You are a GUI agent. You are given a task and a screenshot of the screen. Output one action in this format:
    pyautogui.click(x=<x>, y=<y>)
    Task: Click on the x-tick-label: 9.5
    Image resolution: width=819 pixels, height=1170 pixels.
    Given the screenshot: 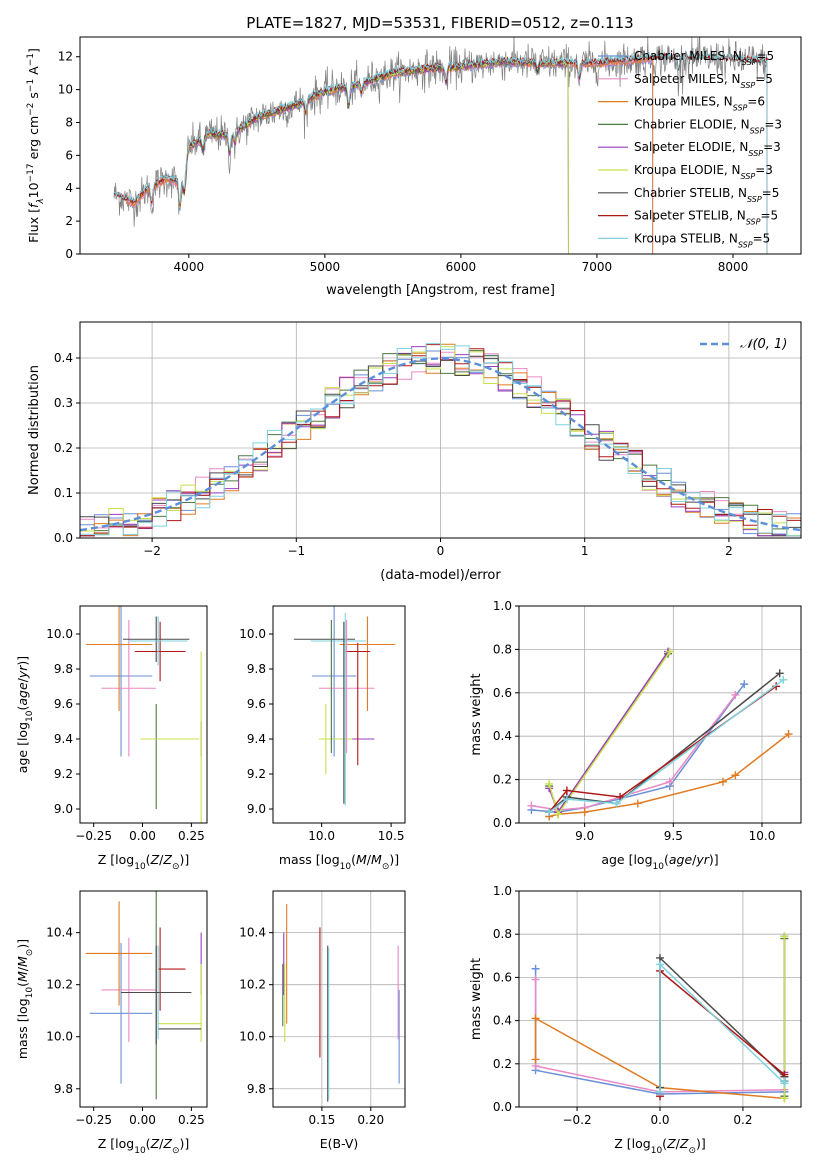 What is the action you would take?
    pyautogui.click(x=673, y=836)
    